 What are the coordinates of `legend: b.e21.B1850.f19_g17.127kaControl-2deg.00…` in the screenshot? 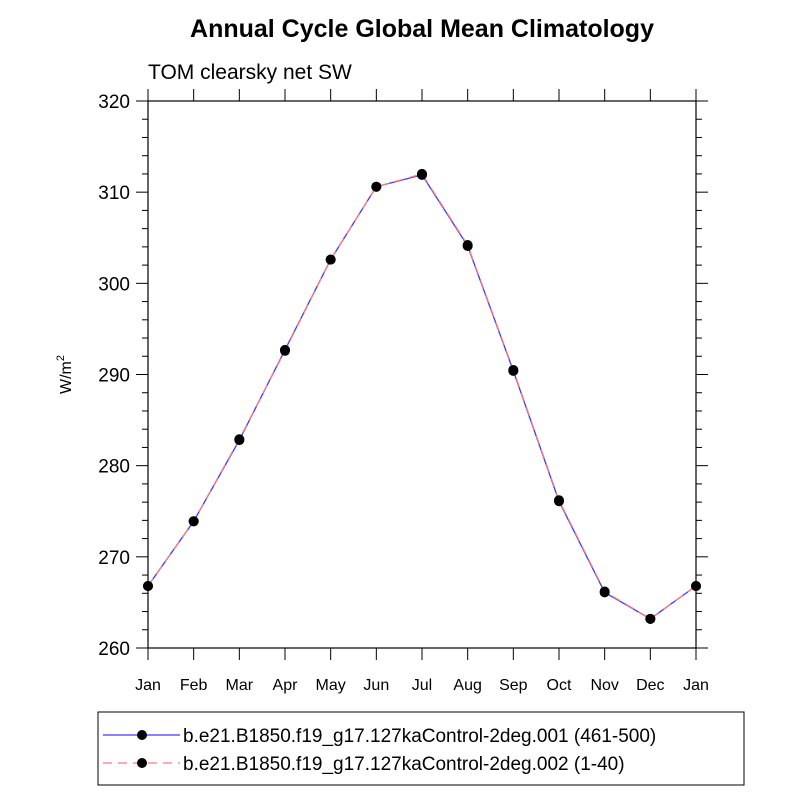 It's located at (421, 748).